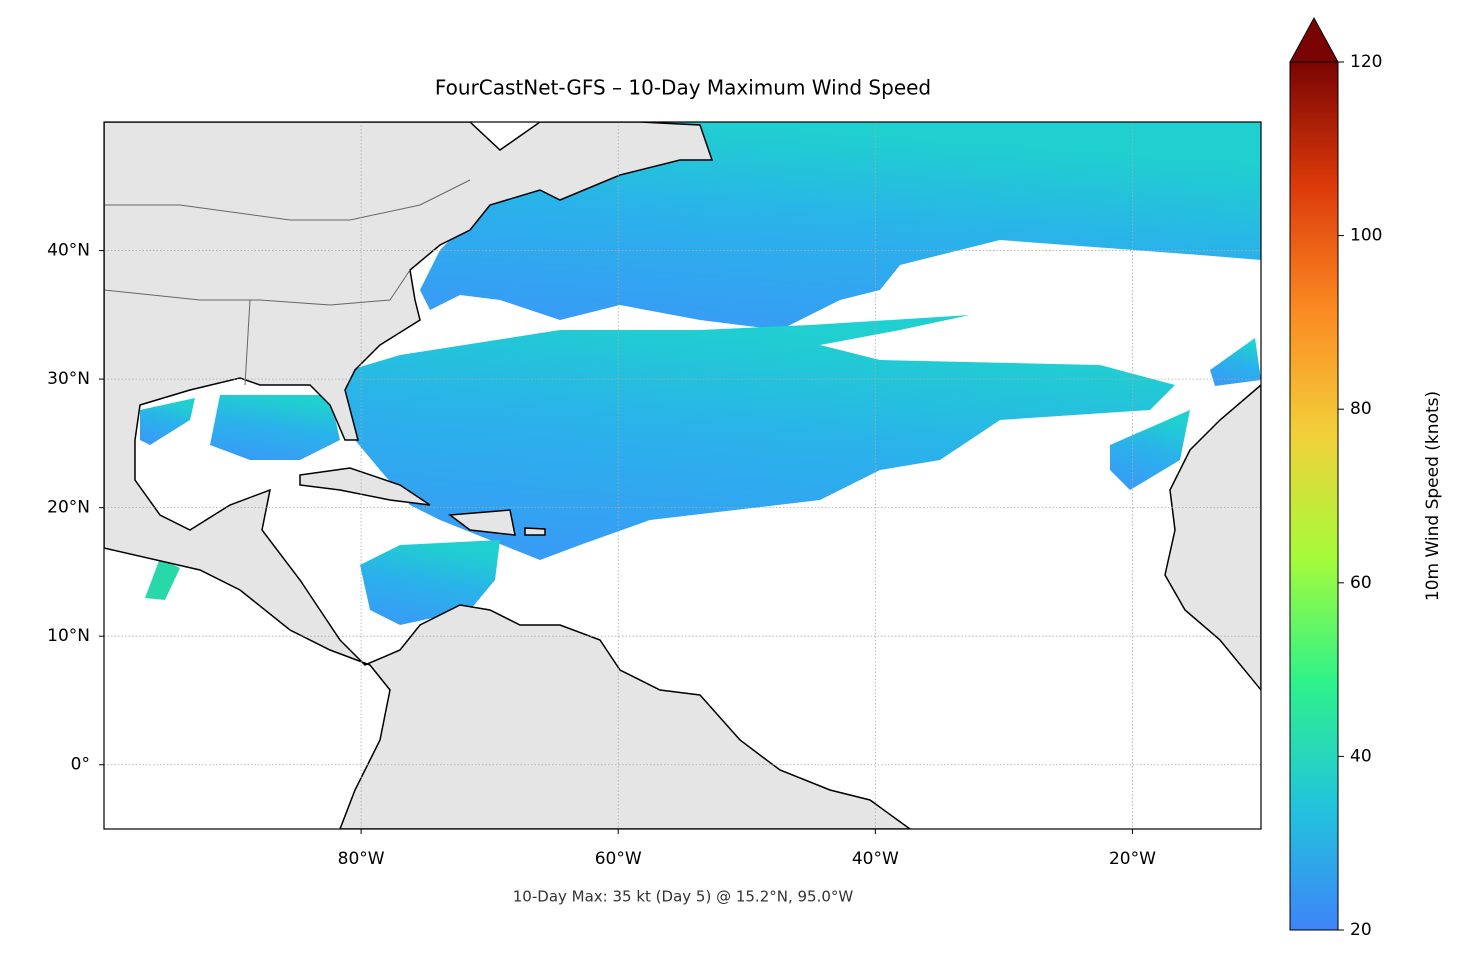  Describe the element at coordinates (1314, 39) in the screenshot. I see `colorbar-extend` at that location.